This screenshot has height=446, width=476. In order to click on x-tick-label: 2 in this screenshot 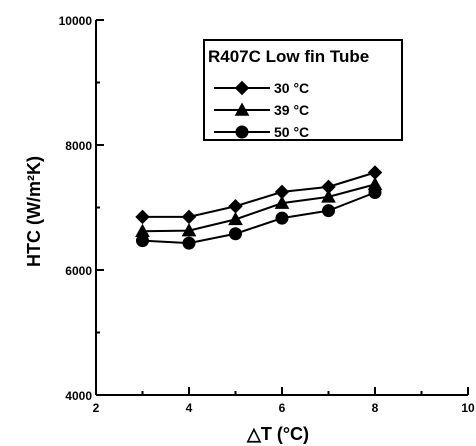, I will do `click(96, 408)`.